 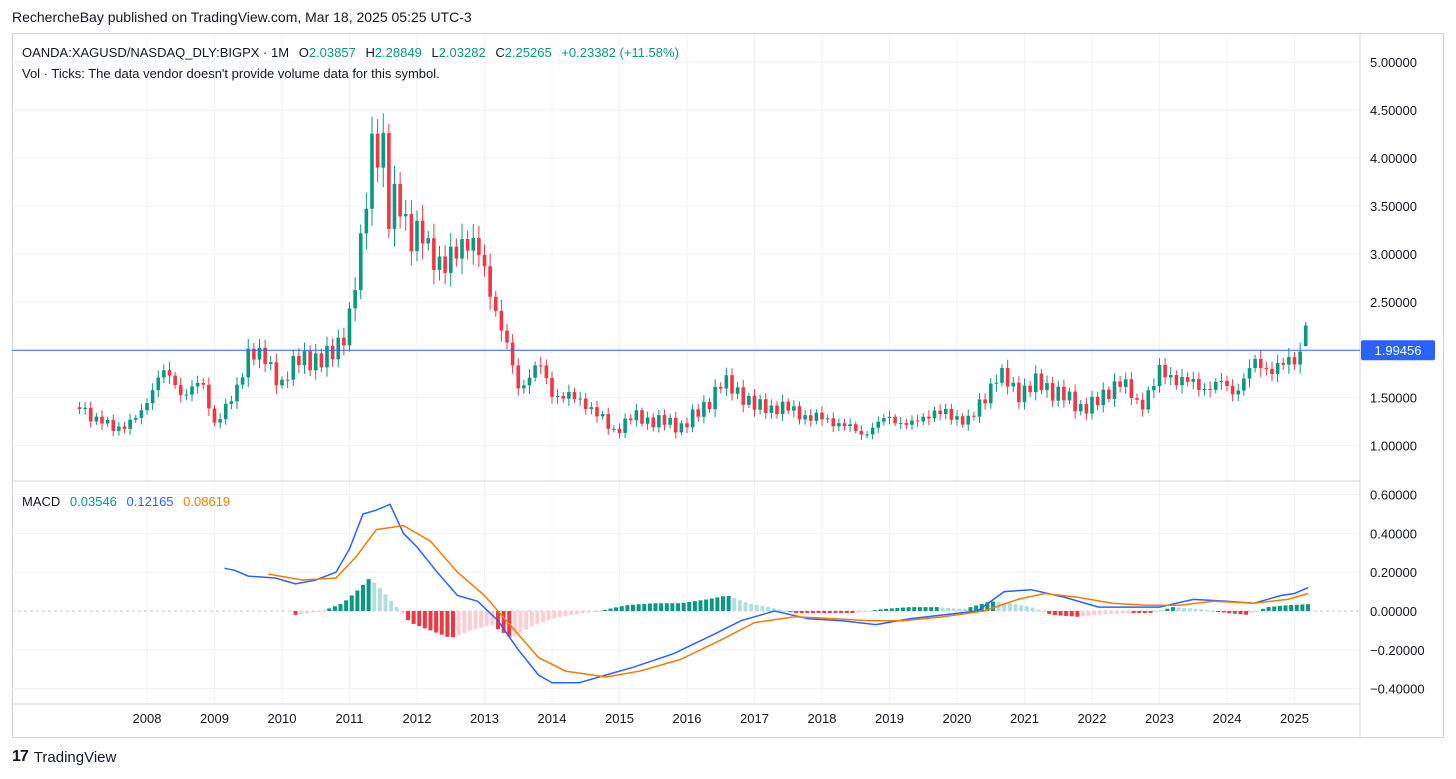 What do you see at coordinates (619, 718) in the screenshot?
I see `x-tick-label: 2015` at bounding box center [619, 718].